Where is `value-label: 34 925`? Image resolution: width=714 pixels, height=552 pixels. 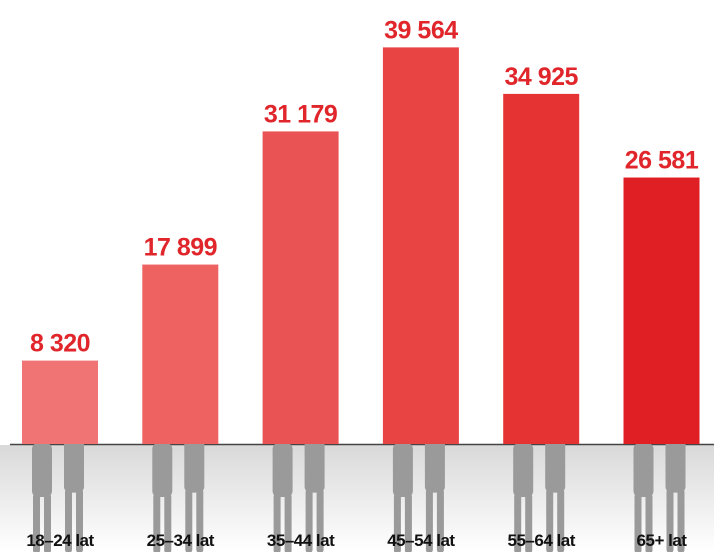
value-label: 34 925 is located at coordinates (541, 77).